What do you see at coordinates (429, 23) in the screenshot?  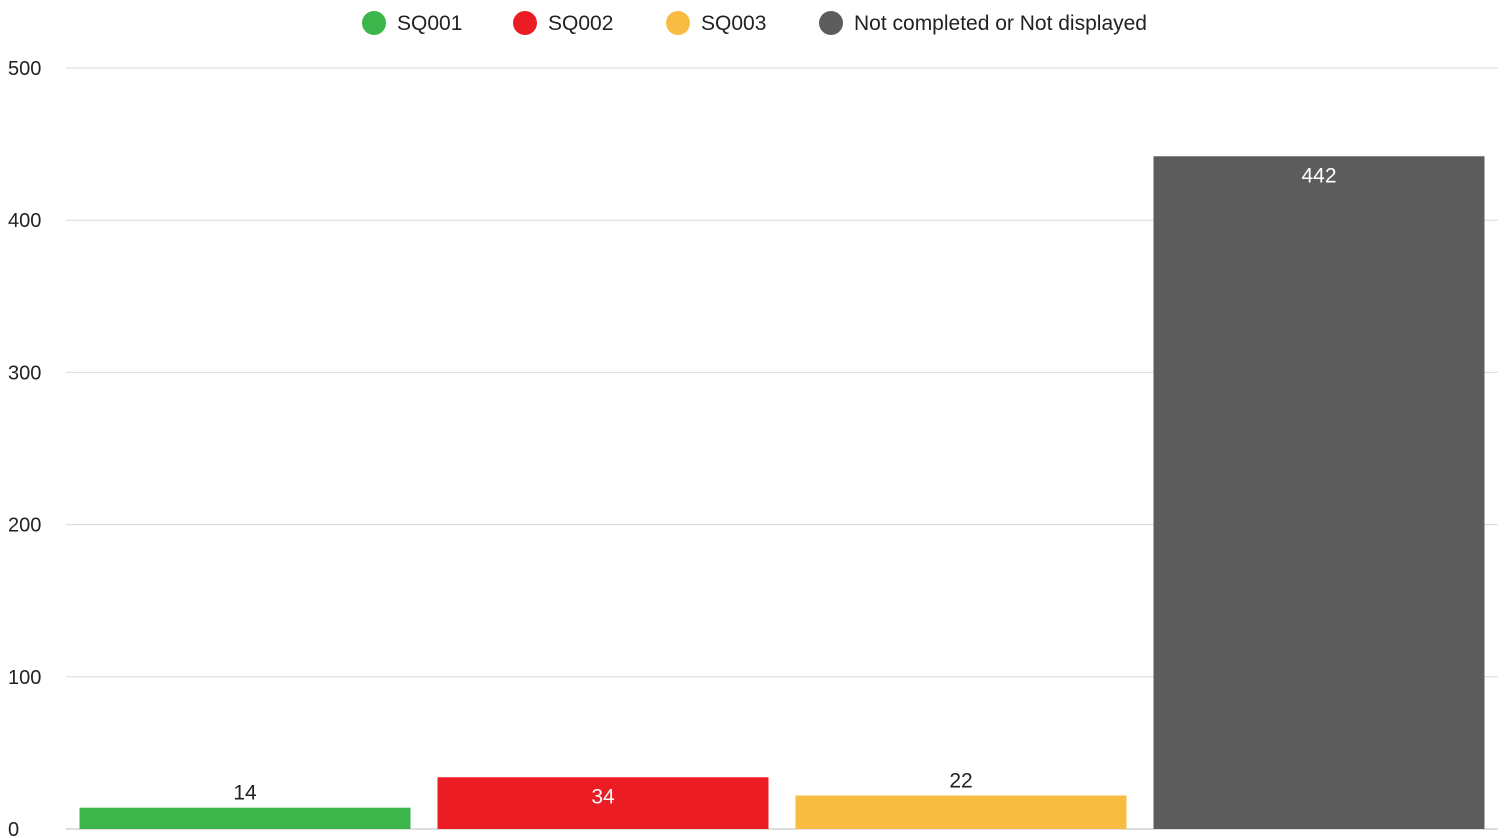 I see `legend-label-1: SQ001` at bounding box center [429, 23].